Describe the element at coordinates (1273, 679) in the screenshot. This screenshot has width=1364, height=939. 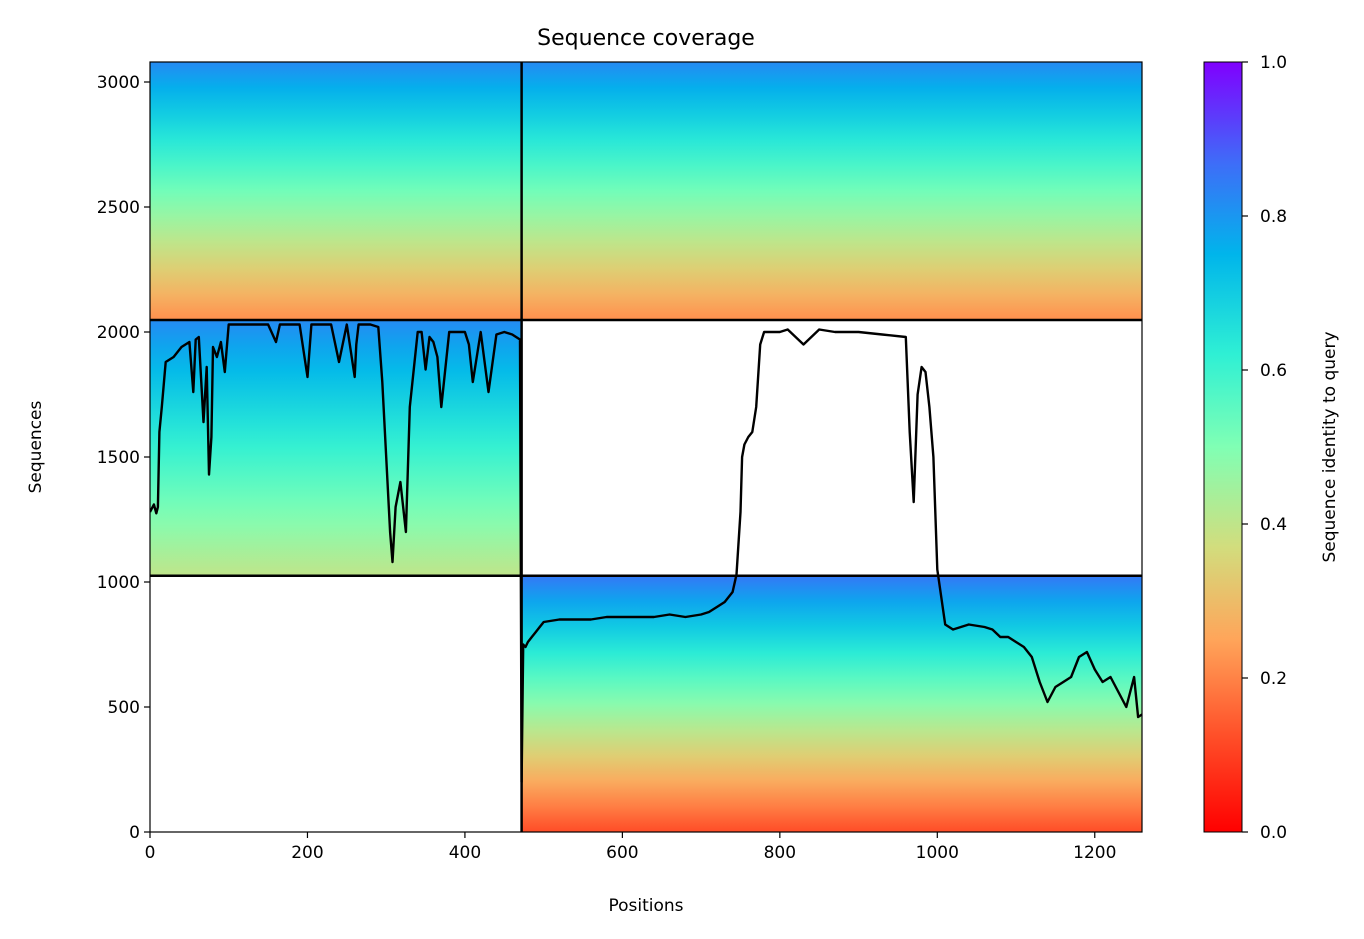
I see `colorbar-tick-label: 0.2` at that location.